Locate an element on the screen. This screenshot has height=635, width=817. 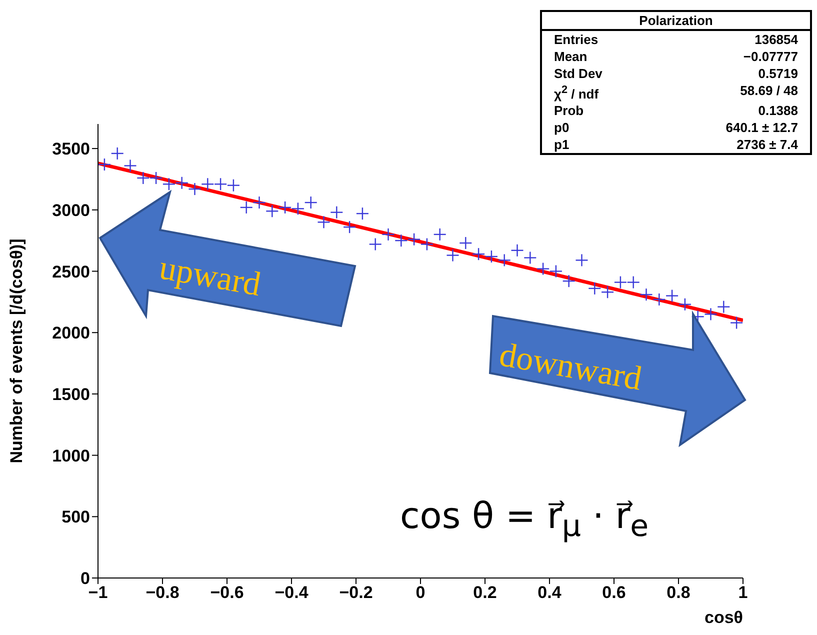
annotation: cos θ = r⃗$_{μ}$ · r⃗$_{e}$ is located at coordinates (524, 520).